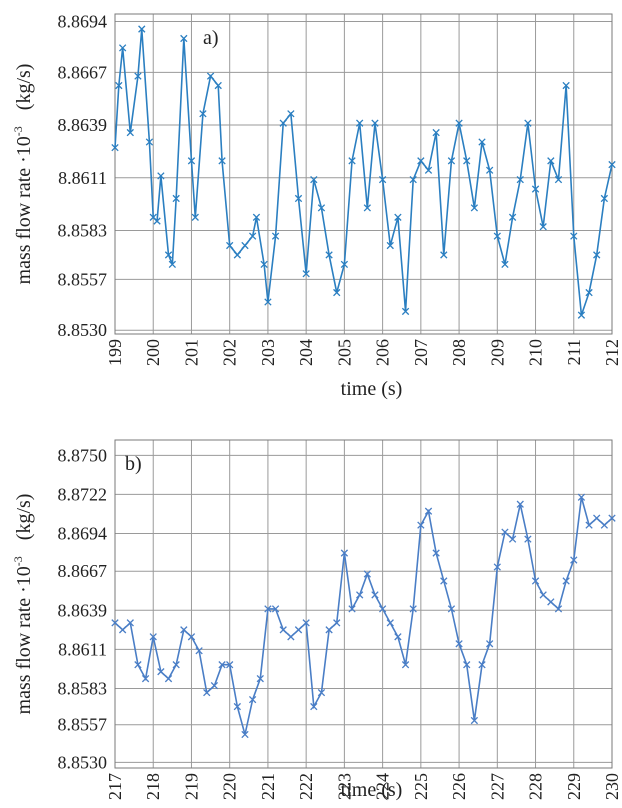  What do you see at coordinates (344, 786) in the screenshot?
I see `x-tick-label: 223` at bounding box center [344, 786].